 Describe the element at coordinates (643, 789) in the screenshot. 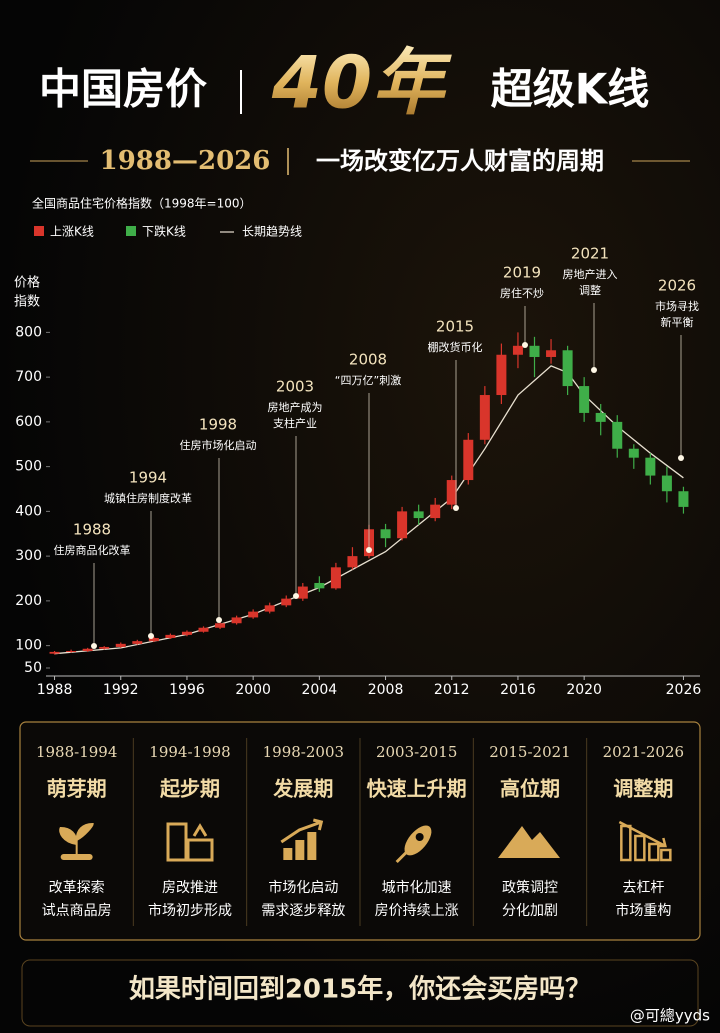

I see `phase-name: 调整期` at that location.